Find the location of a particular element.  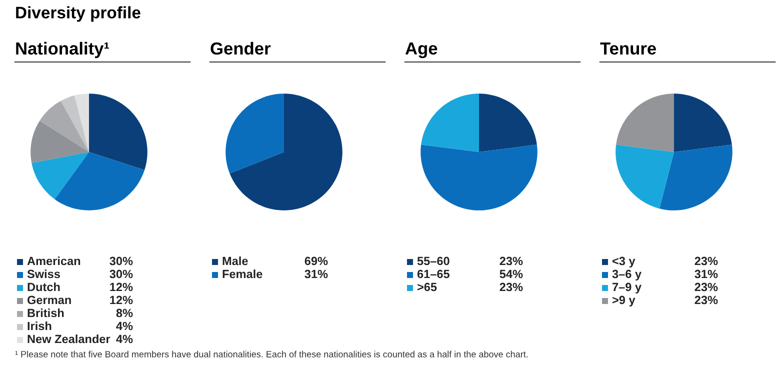

data-label: 8% is located at coordinates (124, 313).